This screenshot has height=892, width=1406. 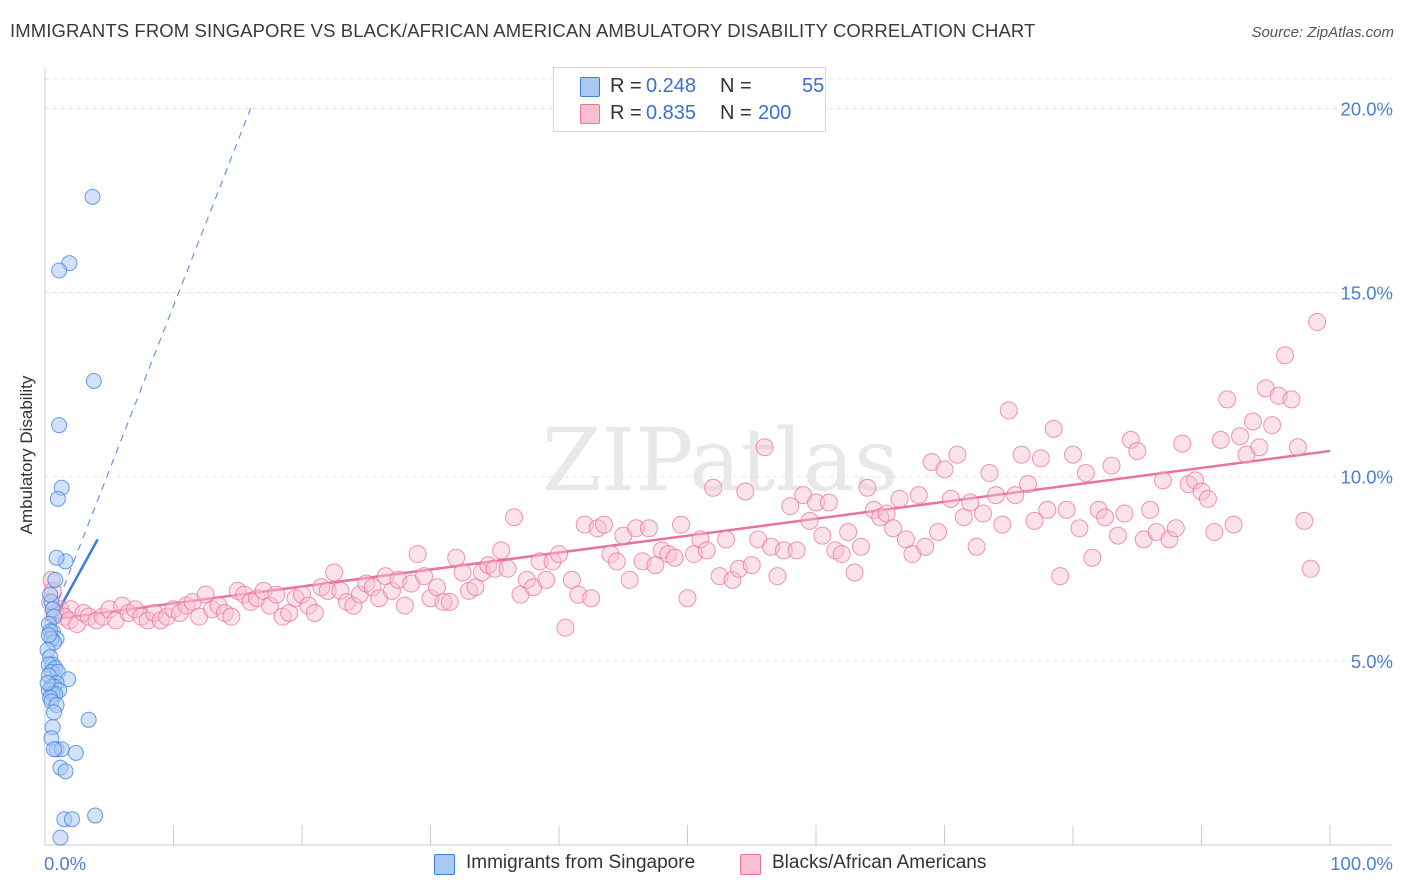 What do you see at coordinates (1367, 108) in the screenshot?
I see `y-tick-label: 20.0%` at bounding box center [1367, 108].